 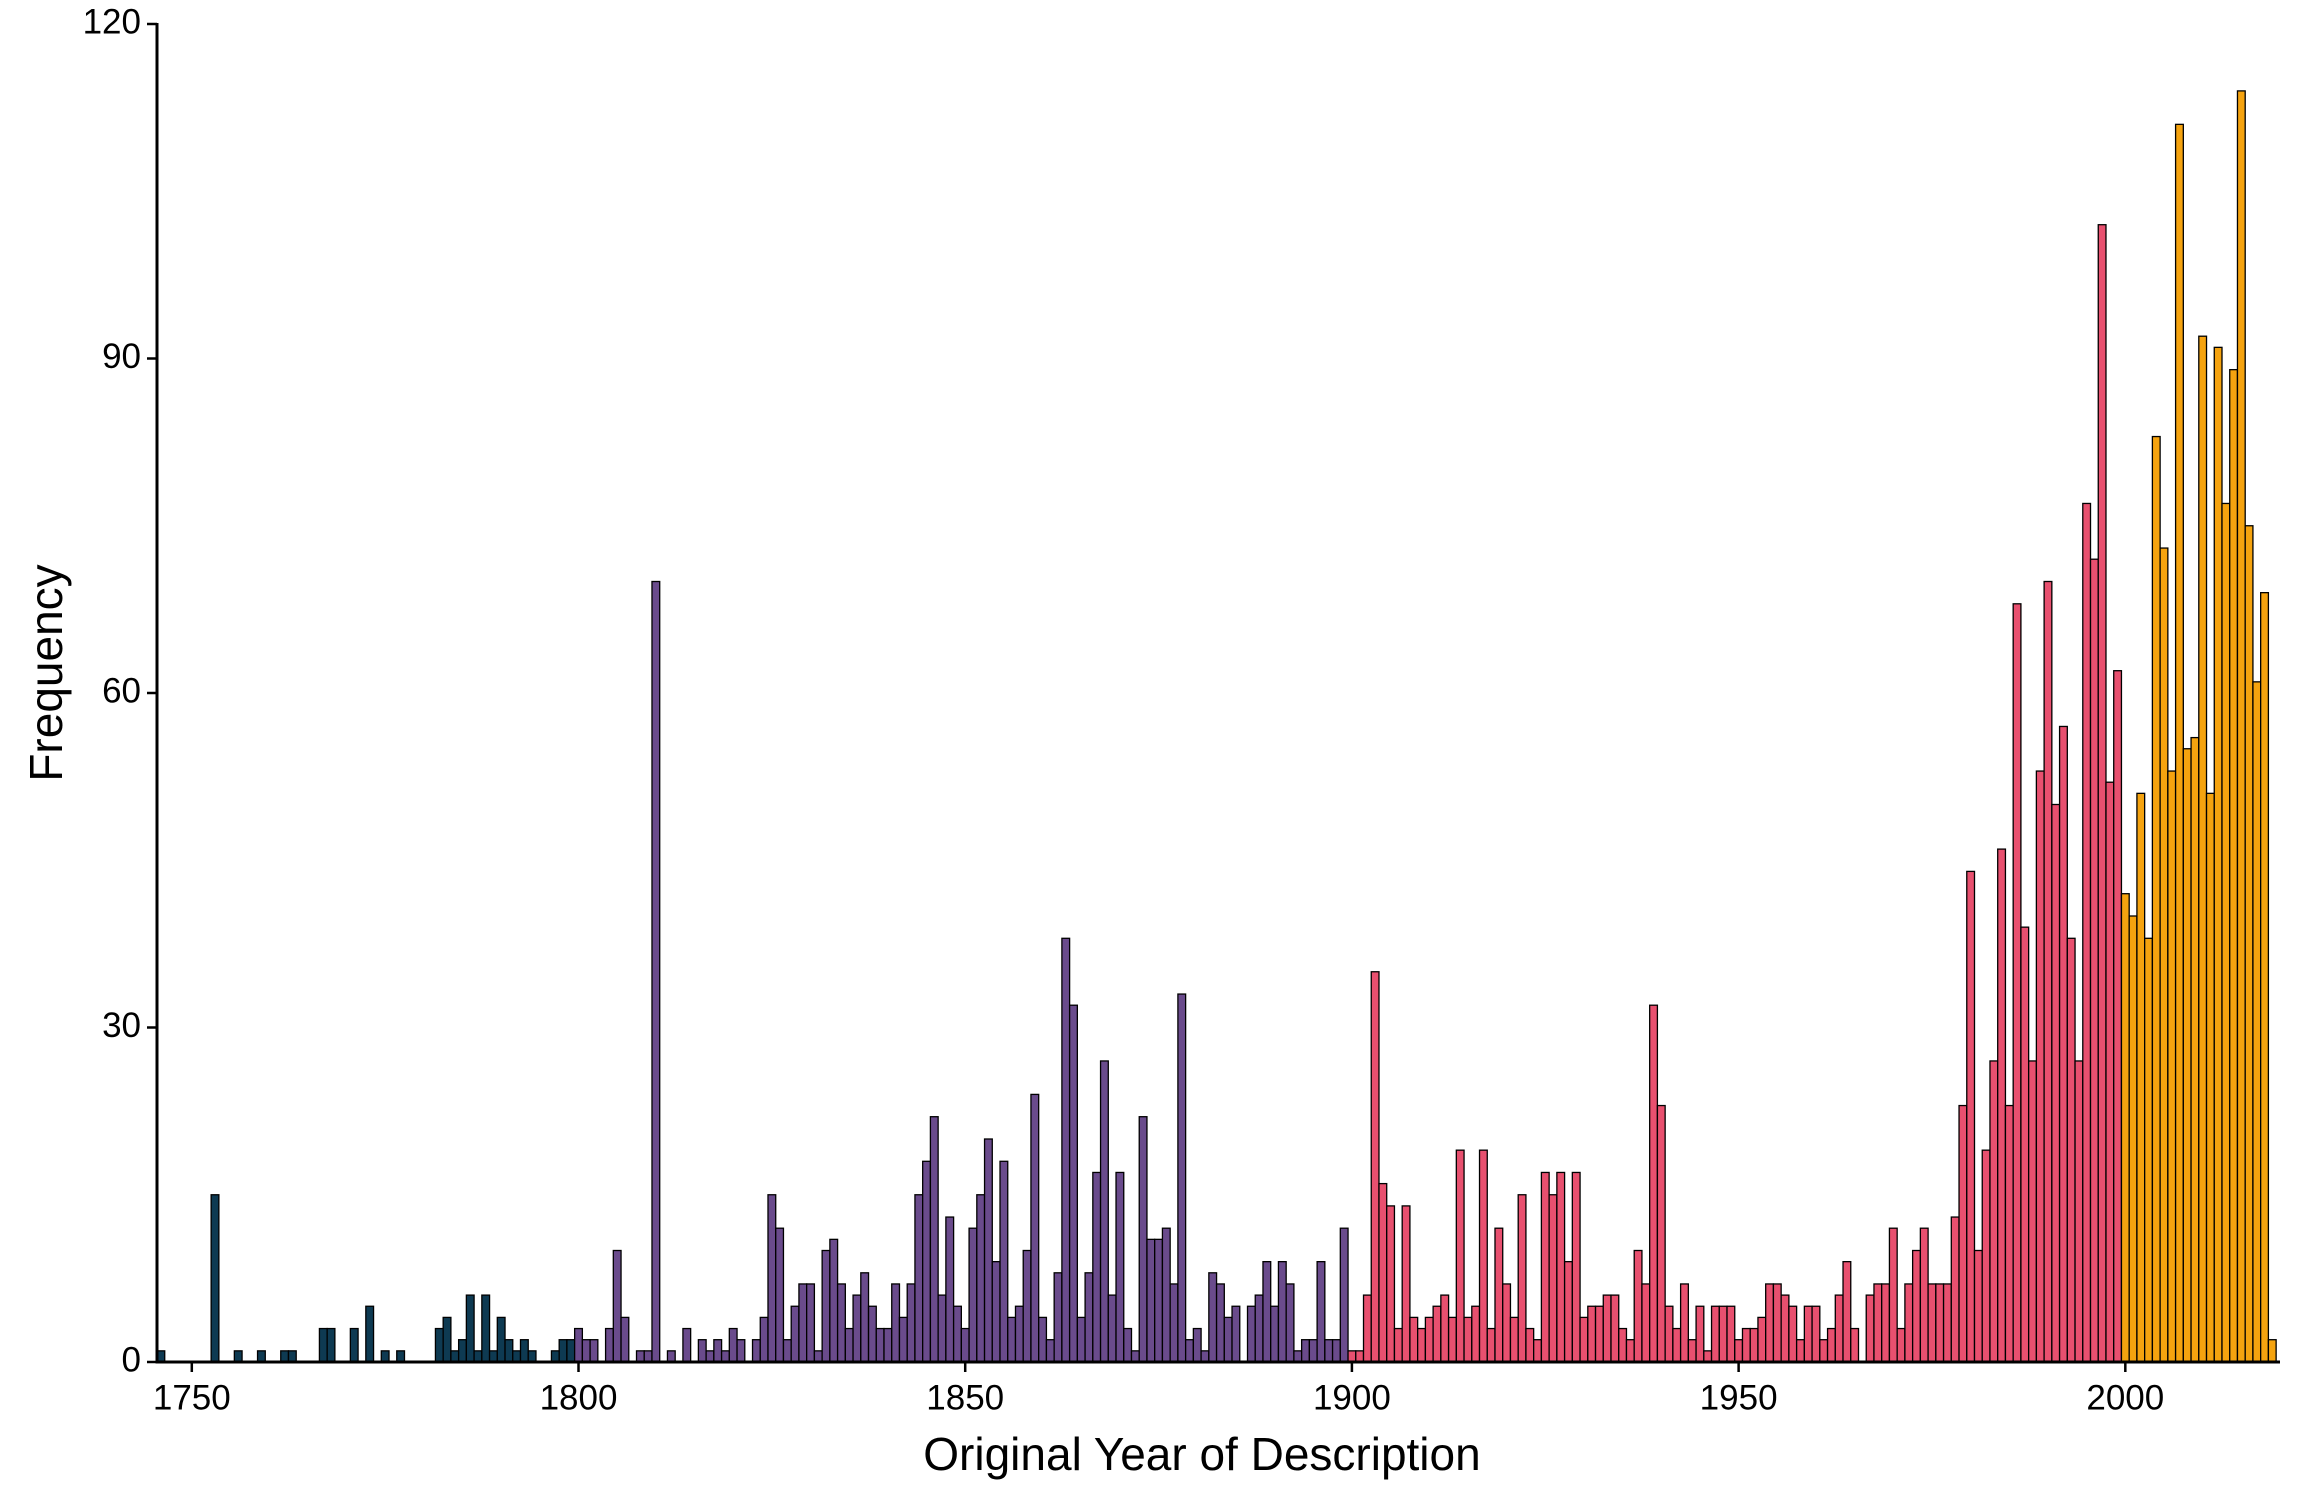 I want to click on y-tick-label: 0, so click(x=131, y=1359).